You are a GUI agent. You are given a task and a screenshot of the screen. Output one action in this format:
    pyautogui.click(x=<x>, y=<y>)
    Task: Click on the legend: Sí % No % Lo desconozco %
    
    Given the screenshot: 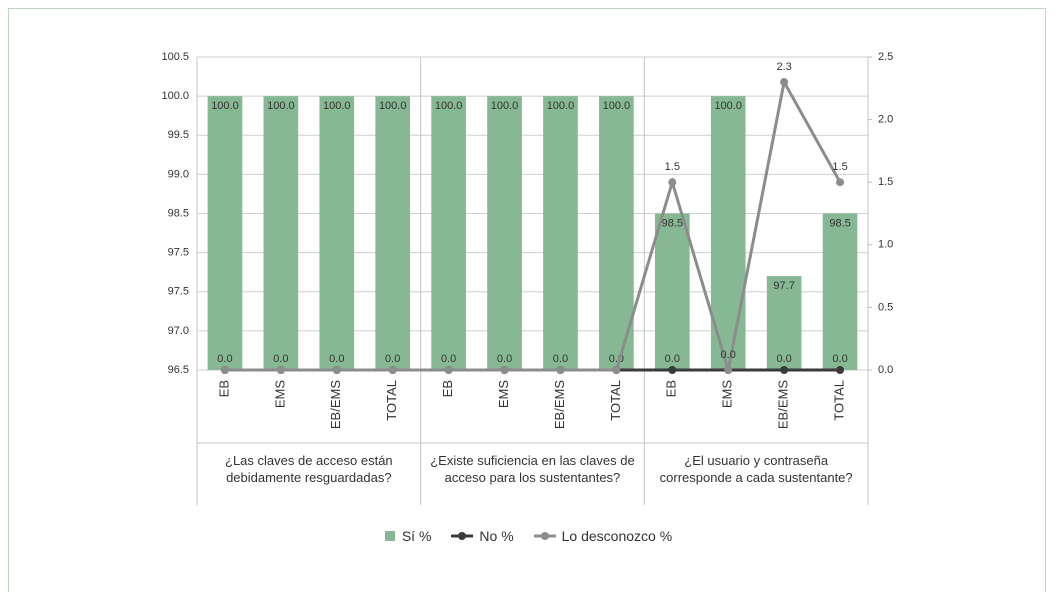 What is the action you would take?
    pyautogui.click(x=528, y=536)
    